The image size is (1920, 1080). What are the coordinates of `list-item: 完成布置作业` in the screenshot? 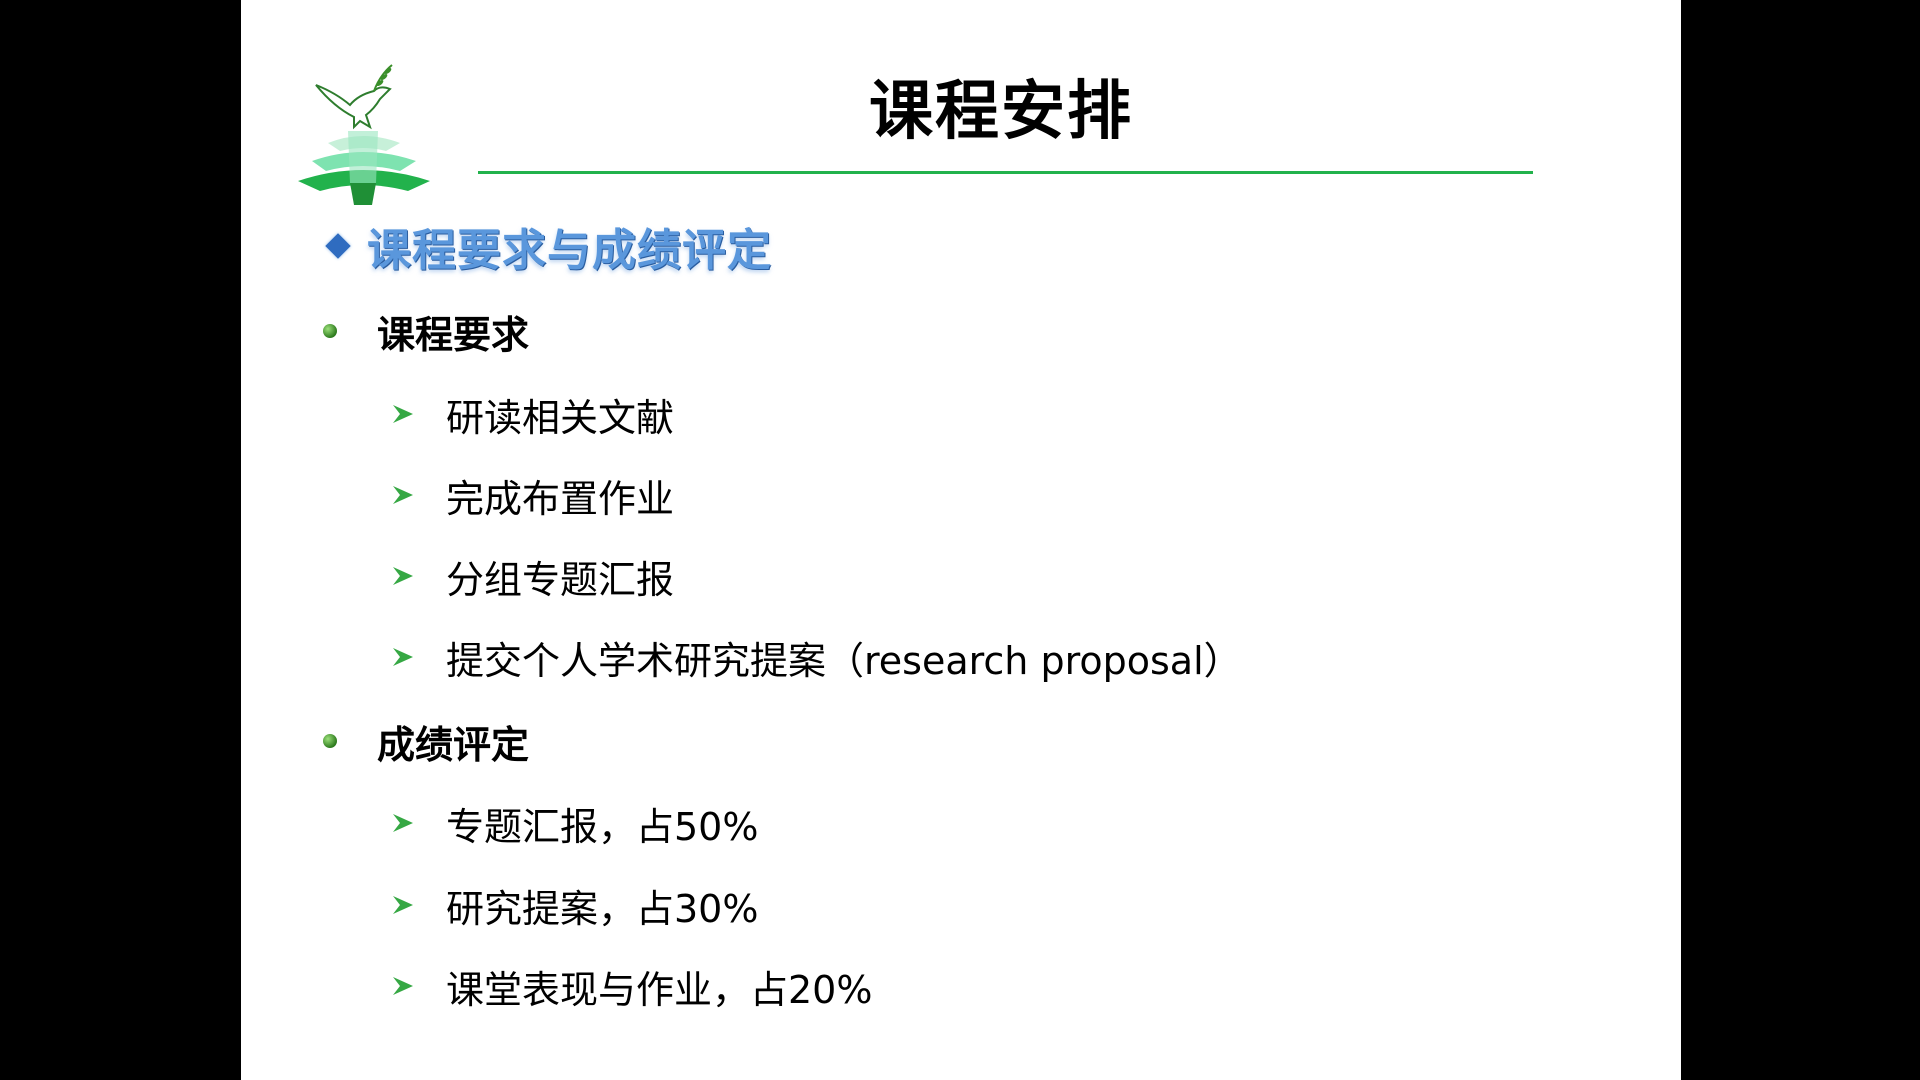 It's located at (532, 495).